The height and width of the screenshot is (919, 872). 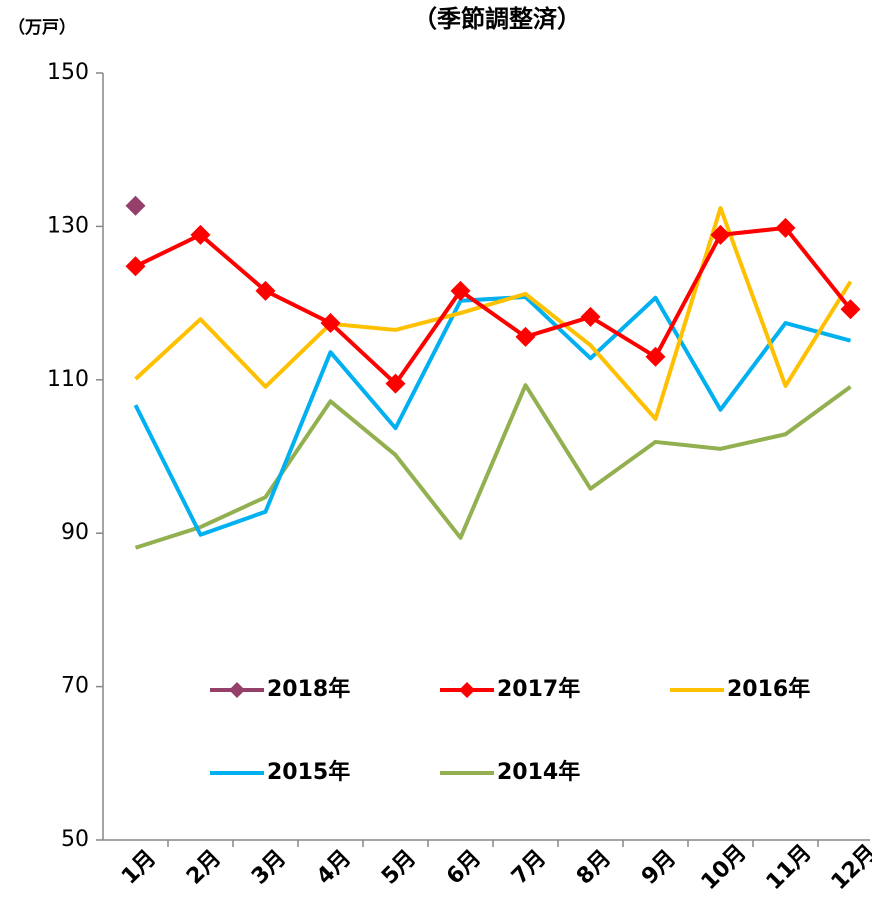 What do you see at coordinates (464, 868) in the screenshot?
I see `x-tick-label: 6月` at bounding box center [464, 868].